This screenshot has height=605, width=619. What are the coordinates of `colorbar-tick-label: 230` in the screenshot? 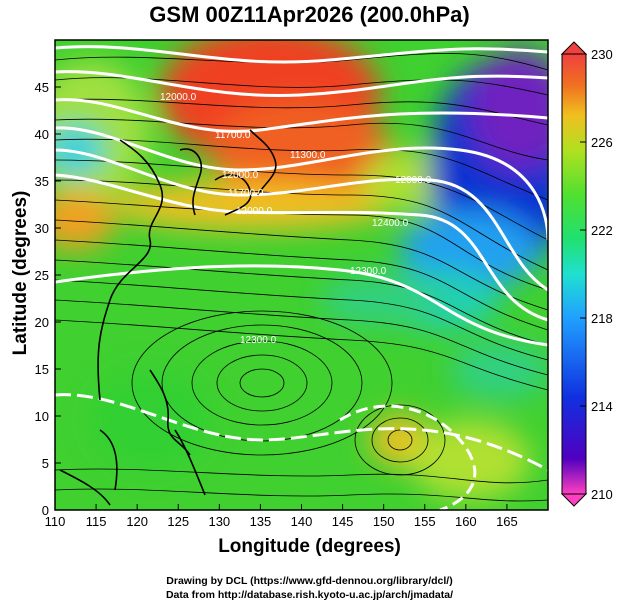 It's located at (602, 54).